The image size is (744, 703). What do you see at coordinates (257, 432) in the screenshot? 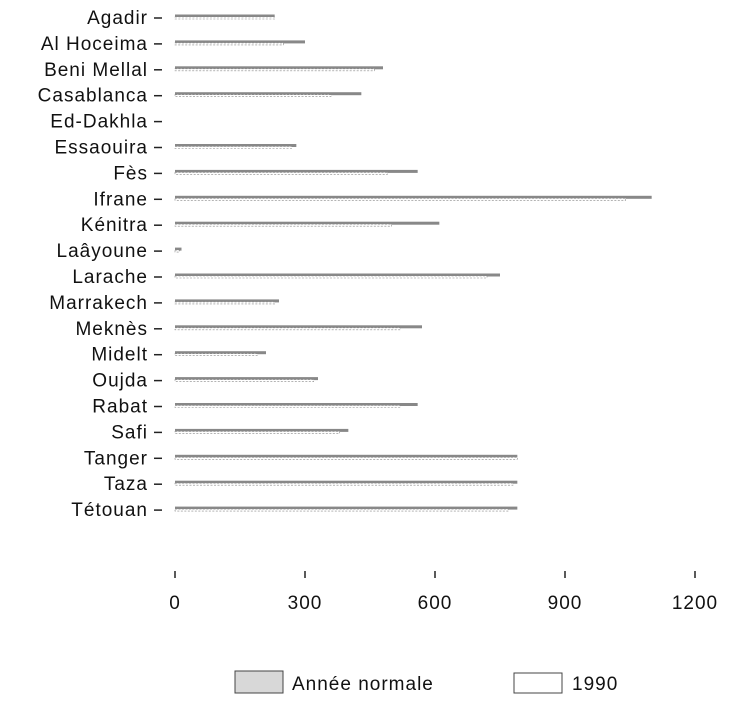
I see `bar-1990-safi` at bounding box center [257, 432].